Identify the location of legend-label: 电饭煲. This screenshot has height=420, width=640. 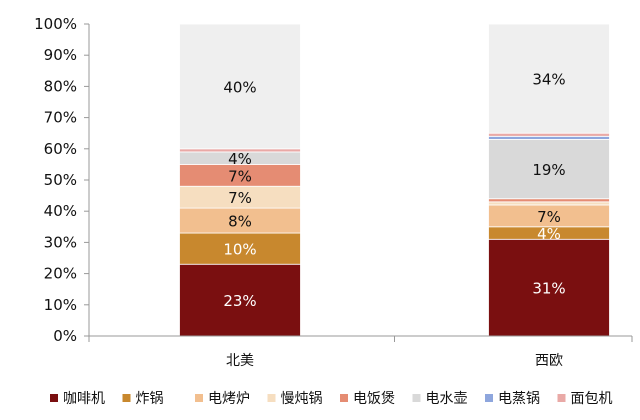
(374, 398).